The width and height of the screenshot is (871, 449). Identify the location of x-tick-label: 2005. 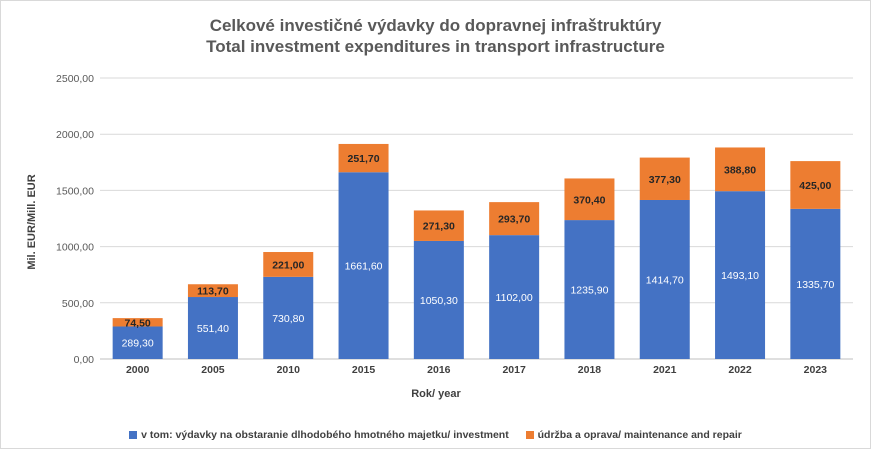
(213, 370).